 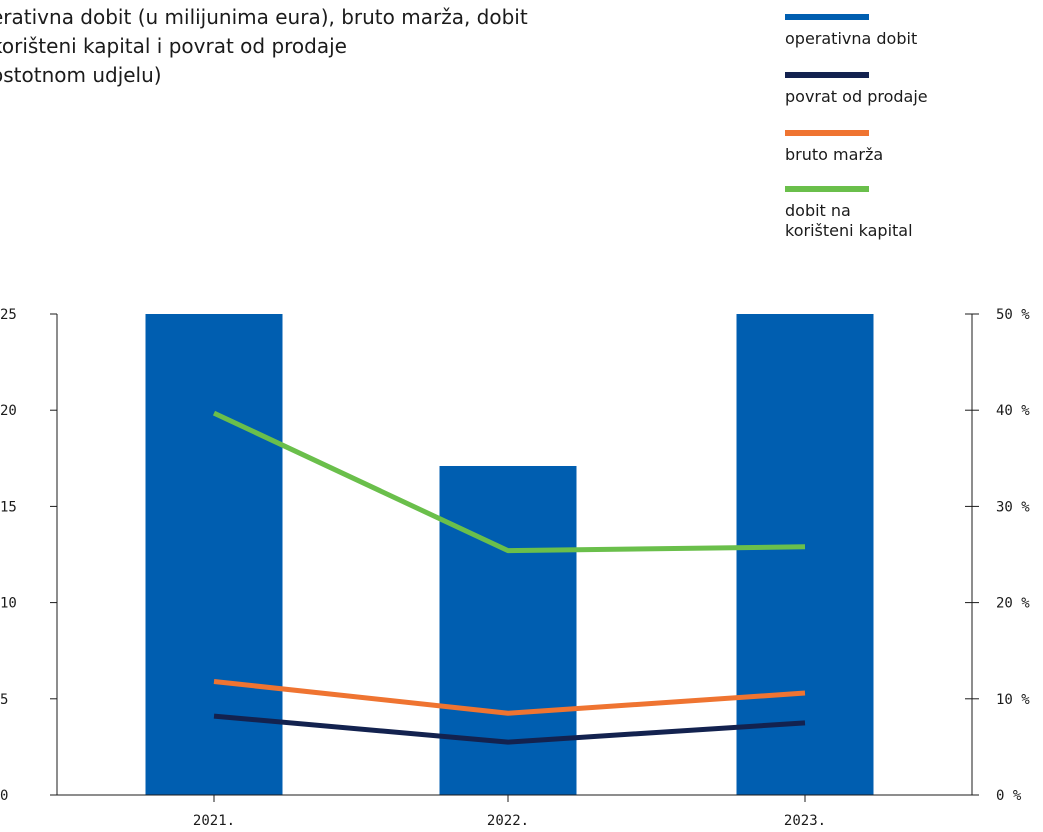 What do you see at coordinates (827, 133) in the screenshot?
I see `legend-swatch-bruto-marza` at bounding box center [827, 133].